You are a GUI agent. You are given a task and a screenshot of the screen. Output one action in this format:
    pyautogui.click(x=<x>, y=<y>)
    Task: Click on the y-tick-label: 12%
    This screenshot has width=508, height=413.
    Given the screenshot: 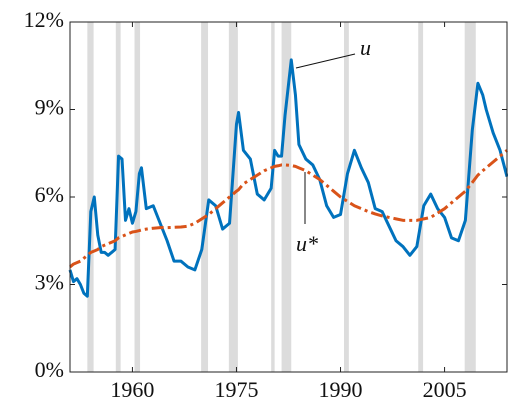 What is the action you would take?
    pyautogui.click(x=44, y=19)
    